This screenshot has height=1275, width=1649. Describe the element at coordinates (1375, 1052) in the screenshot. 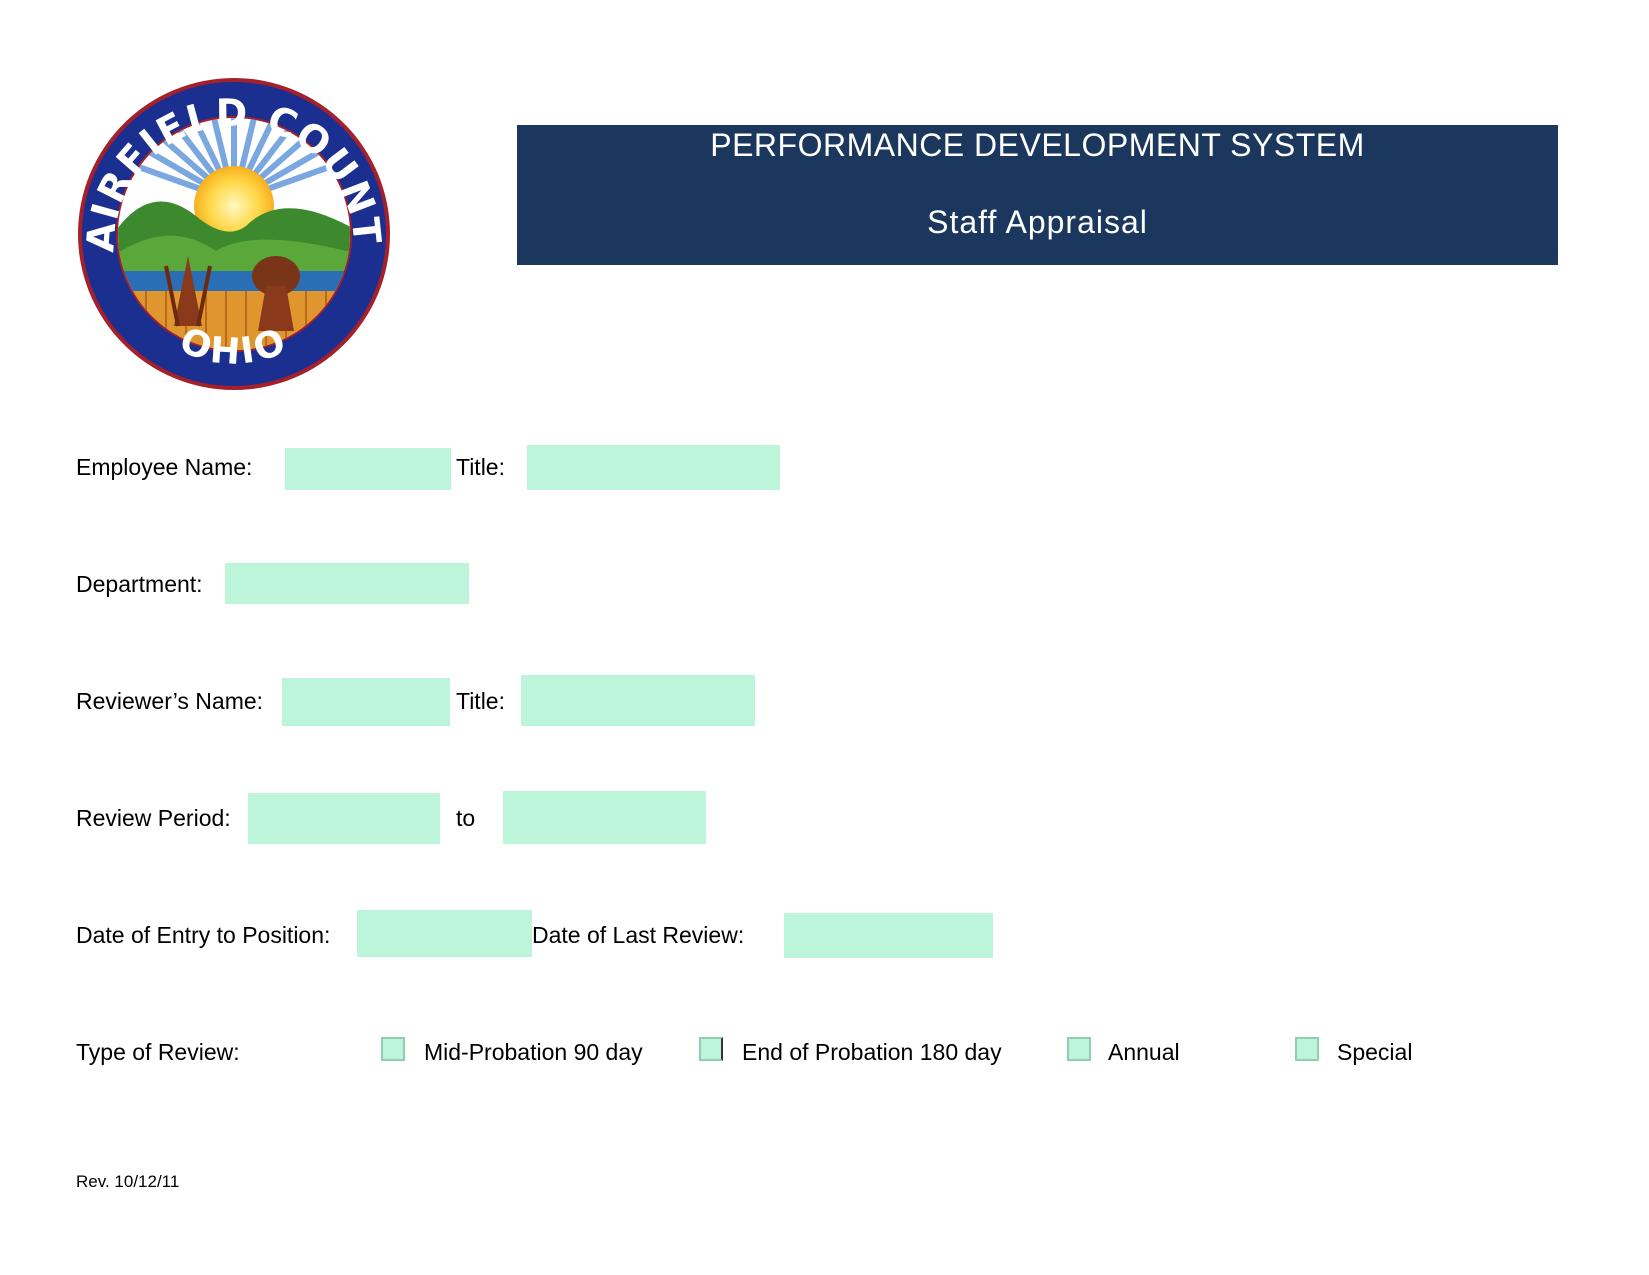

I see `special-label: Special` at that location.